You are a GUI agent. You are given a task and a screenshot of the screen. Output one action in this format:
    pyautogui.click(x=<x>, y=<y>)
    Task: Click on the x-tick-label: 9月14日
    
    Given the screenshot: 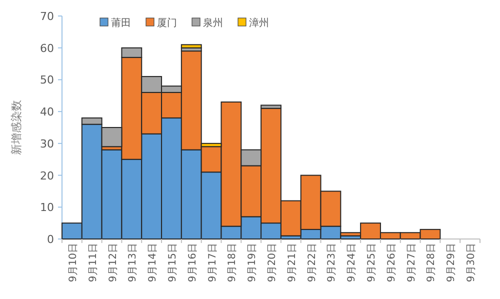 What is the action you would take?
    pyautogui.click(x=153, y=262)
    